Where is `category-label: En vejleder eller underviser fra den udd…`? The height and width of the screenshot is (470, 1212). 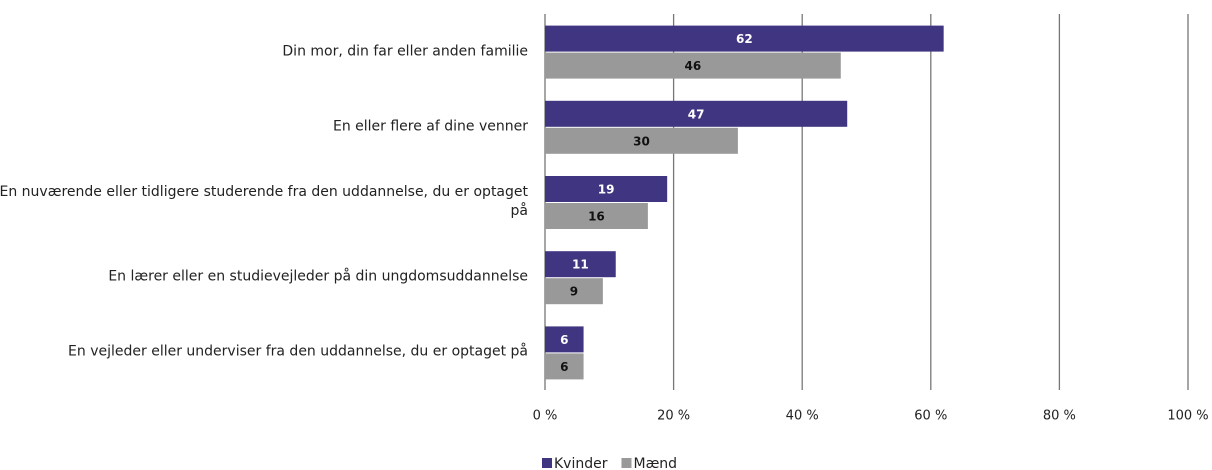
category-label: En vejleder eller underviser fra den udd… is located at coordinates (298, 351).